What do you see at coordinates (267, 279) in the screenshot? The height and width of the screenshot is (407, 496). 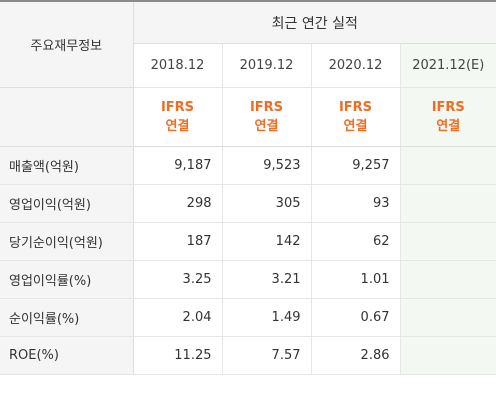 I see `cell-value: 3.21` at bounding box center [267, 279].